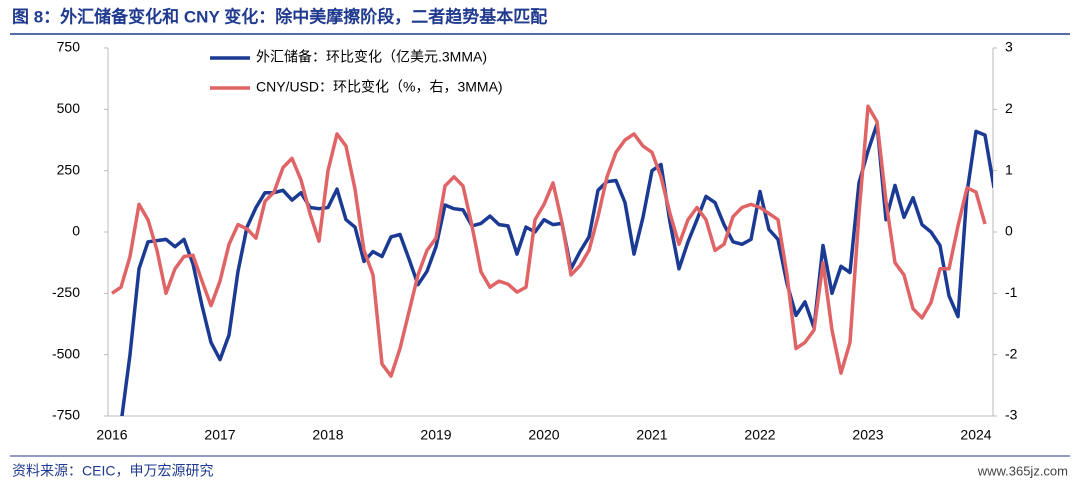 Image resolution: width=1080 pixels, height=485 pixels. What do you see at coordinates (1011, 415) in the screenshot?
I see `y2-tick-label: -3` at bounding box center [1011, 415].